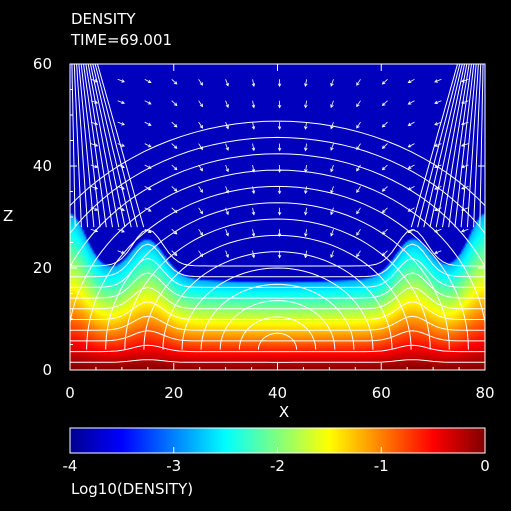 The height and width of the screenshot is (511, 511). Describe the element at coordinates (103, 19) in the screenshot. I see `chart-title: DENSITY` at that location.